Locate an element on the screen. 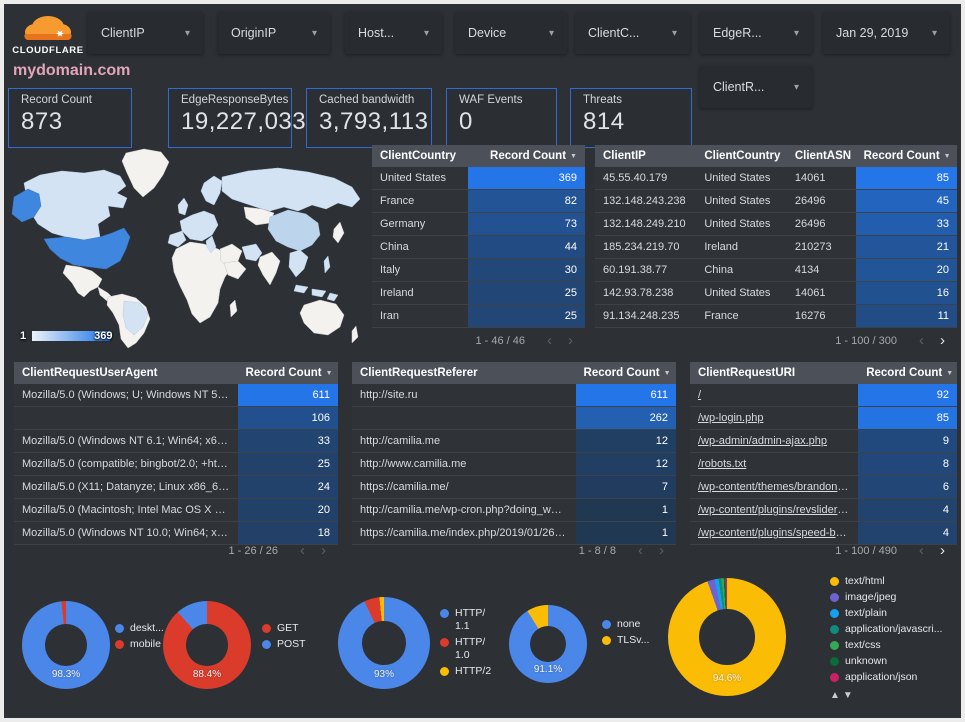 Image resolution: width=965 pixels, height=722 pixels. column-header: ClientRequestURI is located at coordinates (747, 373).